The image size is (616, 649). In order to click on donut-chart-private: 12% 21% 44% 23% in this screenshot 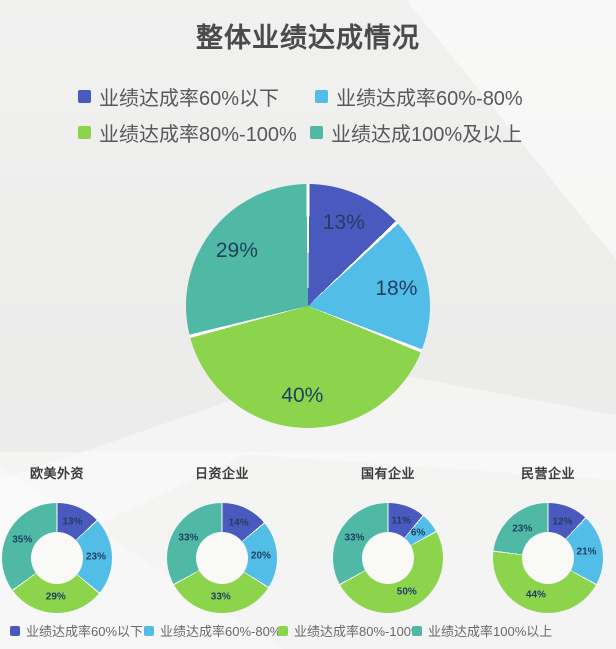, I will do `click(548, 558)`.